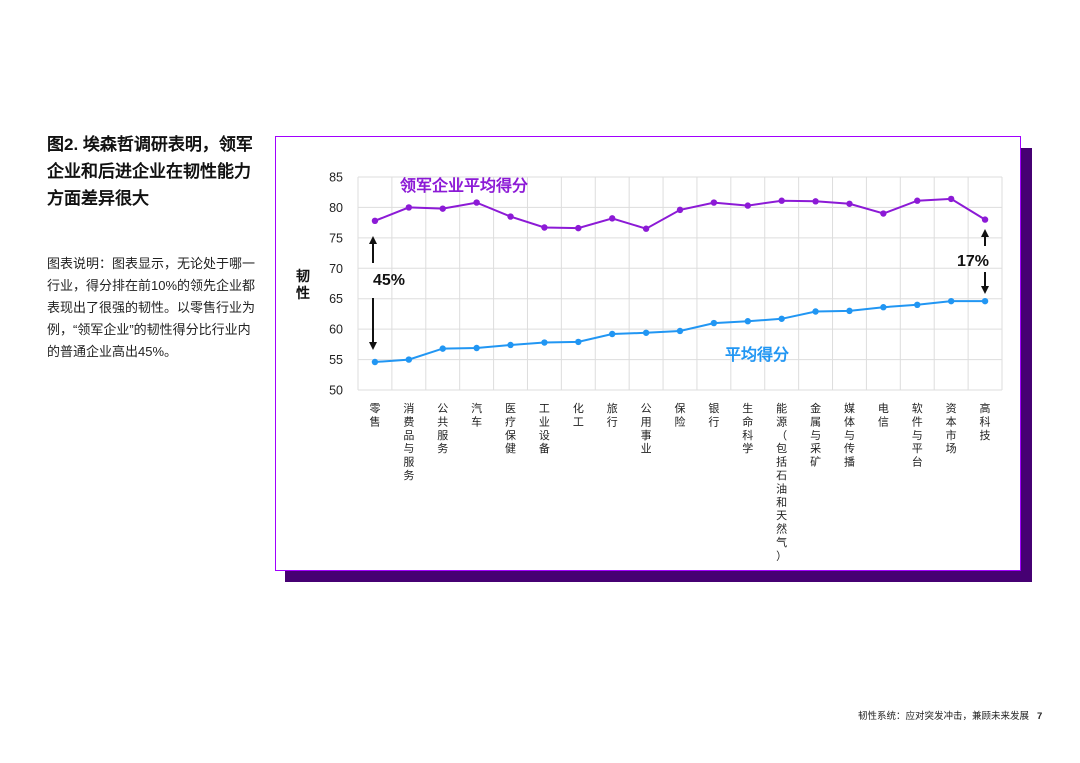 The height and width of the screenshot is (763, 1080). I want to click on x-tick-label-7: 旅行, so click(612, 414).